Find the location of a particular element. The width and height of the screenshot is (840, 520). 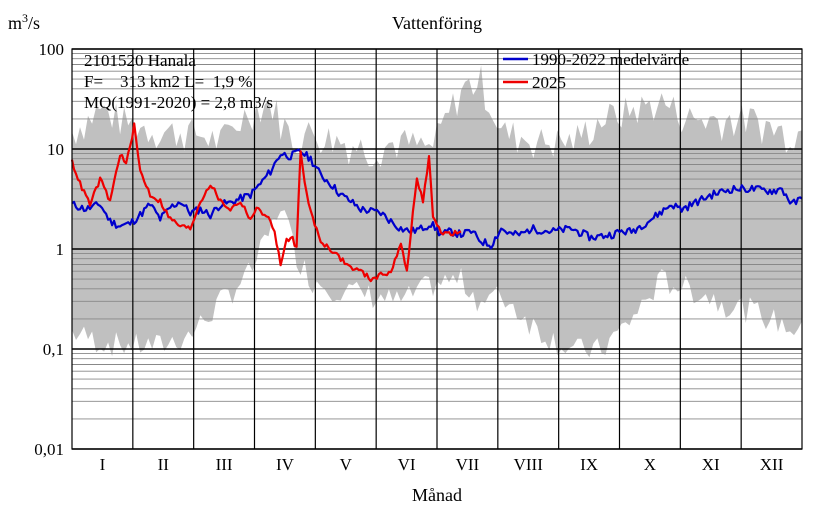

month-label: X is located at coordinates (650, 464).